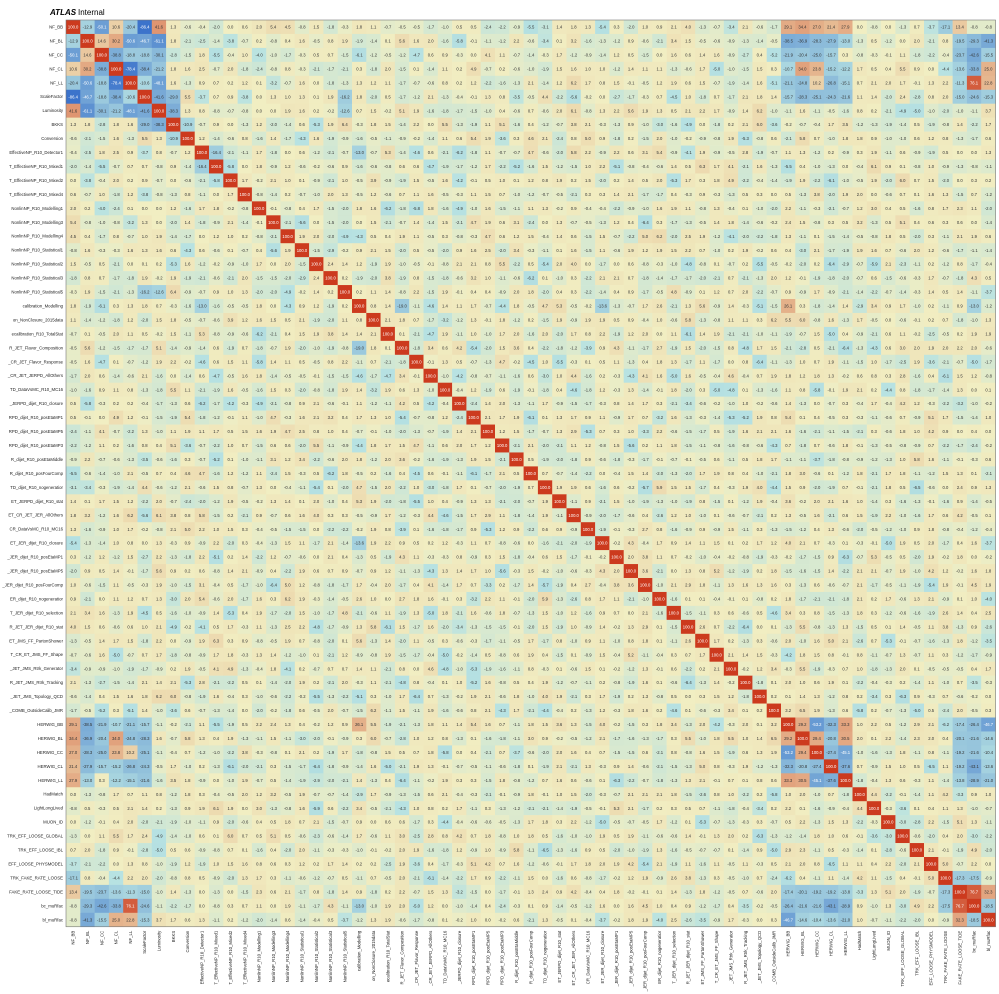  I want to click on cell-value-label: -4.7, so click(217, 375).